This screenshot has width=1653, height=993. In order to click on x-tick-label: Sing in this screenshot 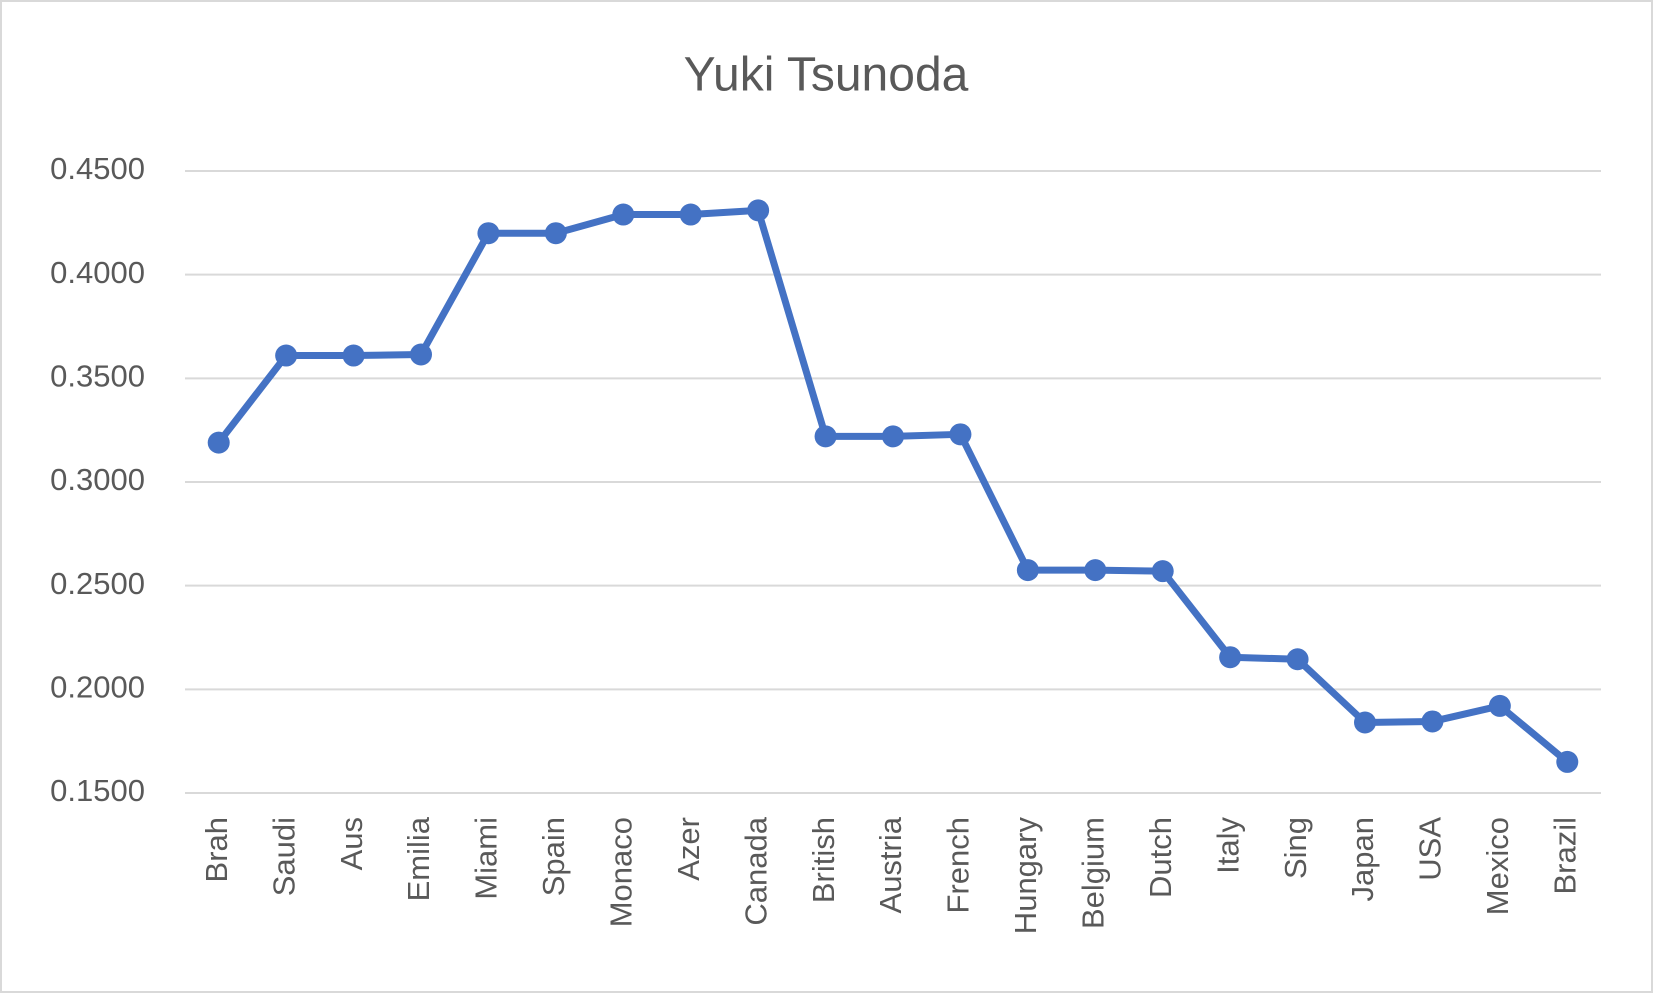, I will do `click(1295, 848)`.